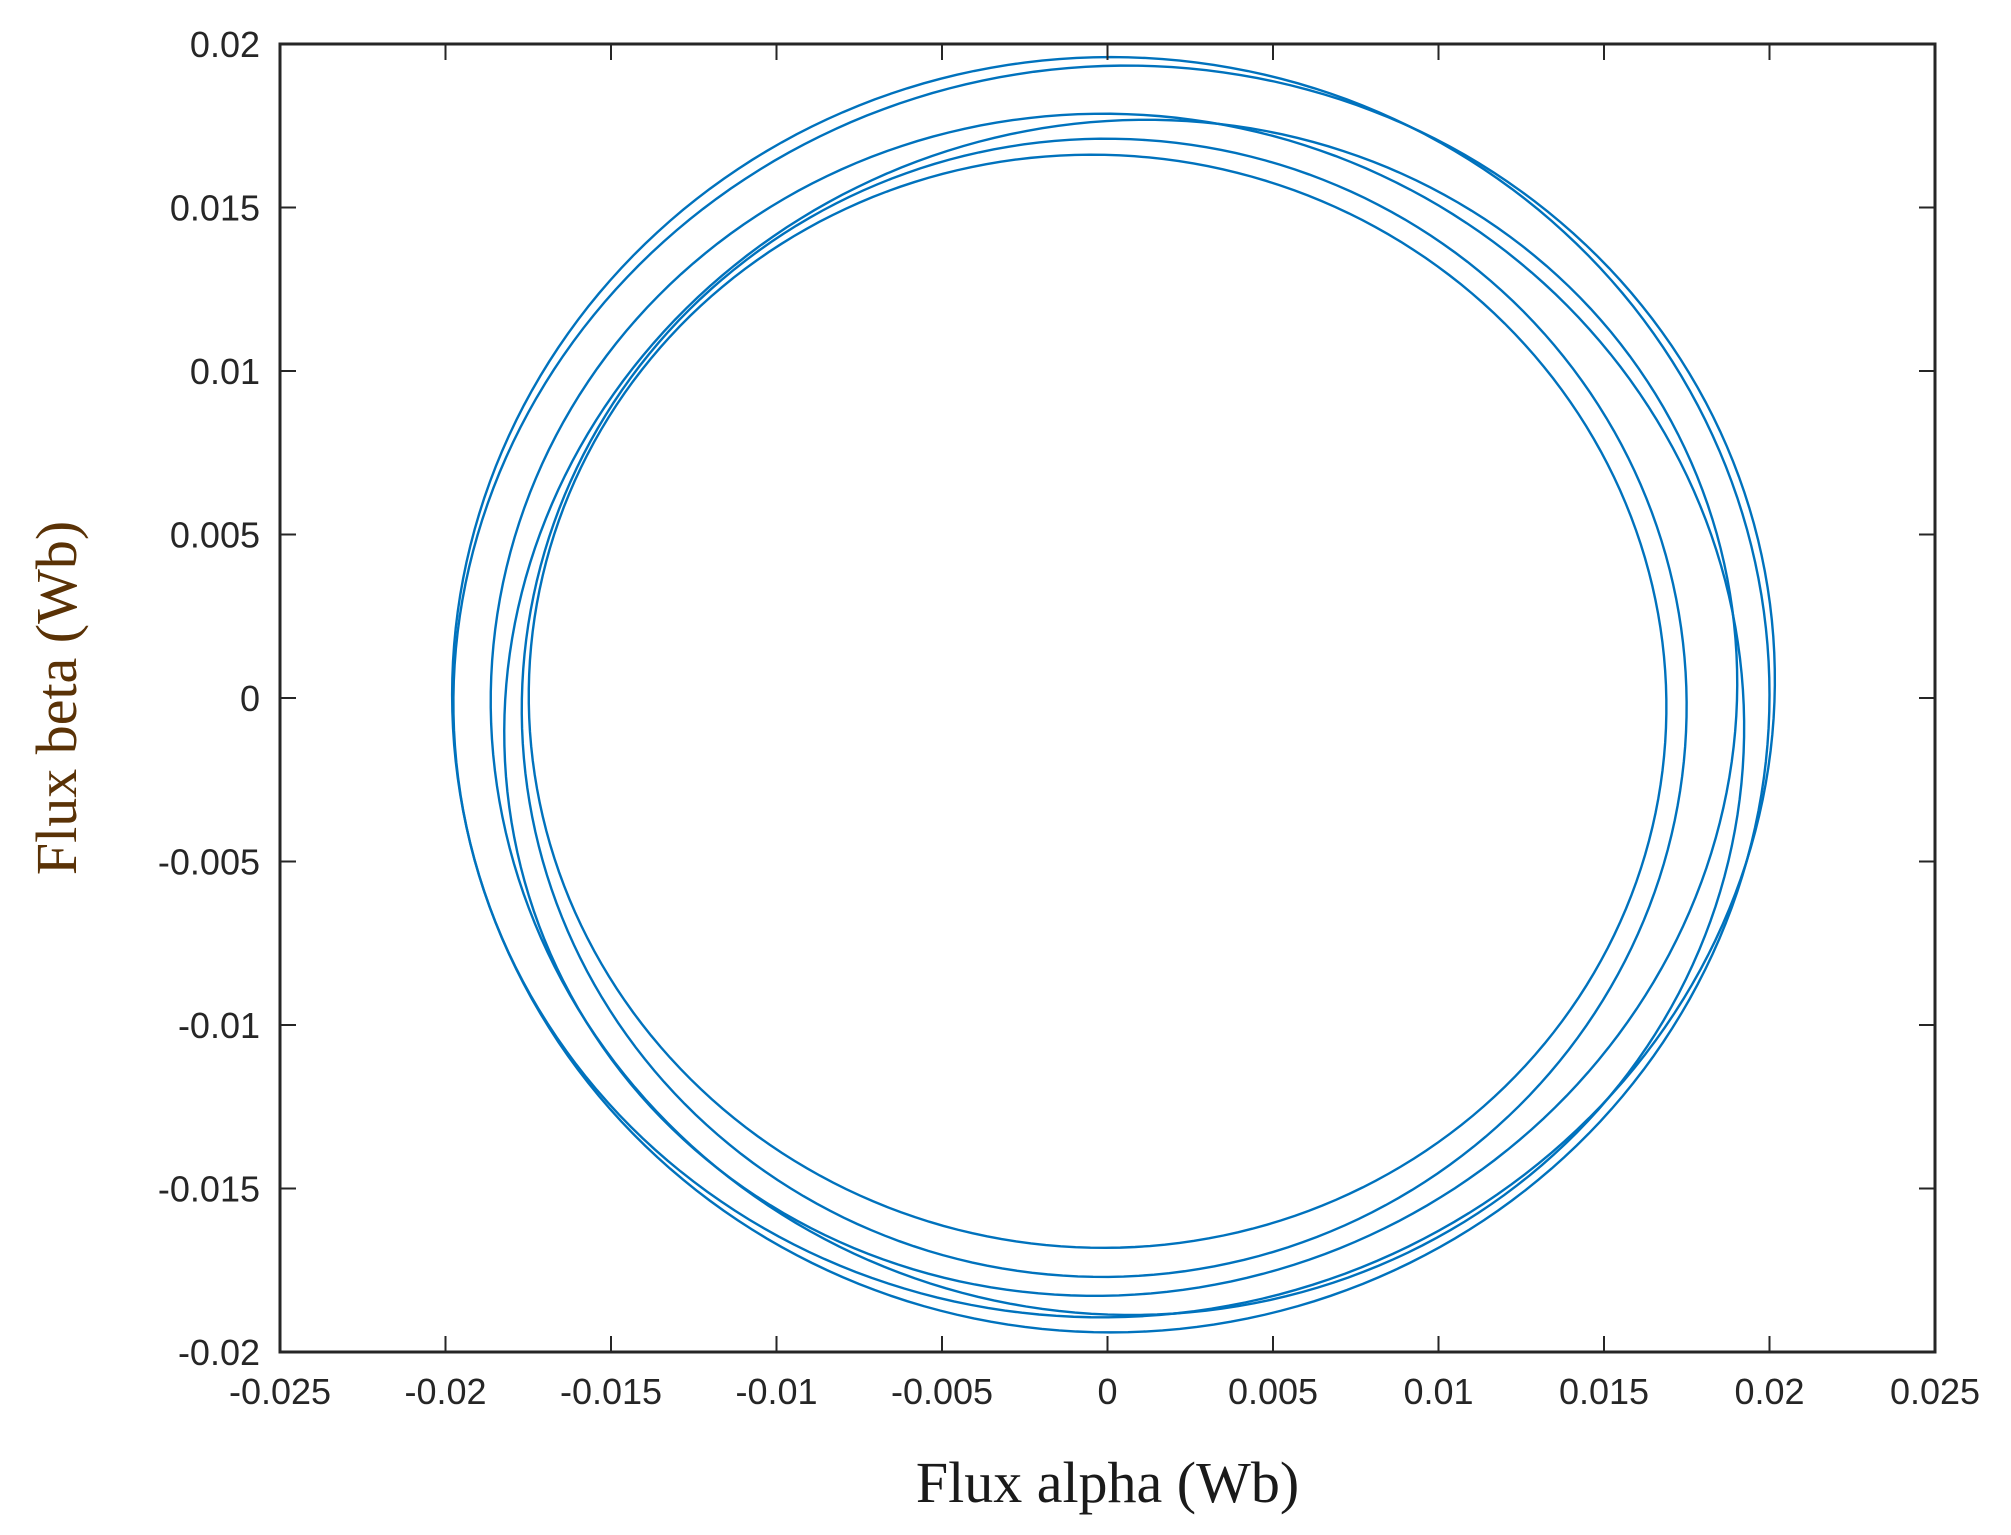 The width and height of the screenshot is (2011, 1535). I want to click on y-tick-label: 0.015, so click(215, 208).